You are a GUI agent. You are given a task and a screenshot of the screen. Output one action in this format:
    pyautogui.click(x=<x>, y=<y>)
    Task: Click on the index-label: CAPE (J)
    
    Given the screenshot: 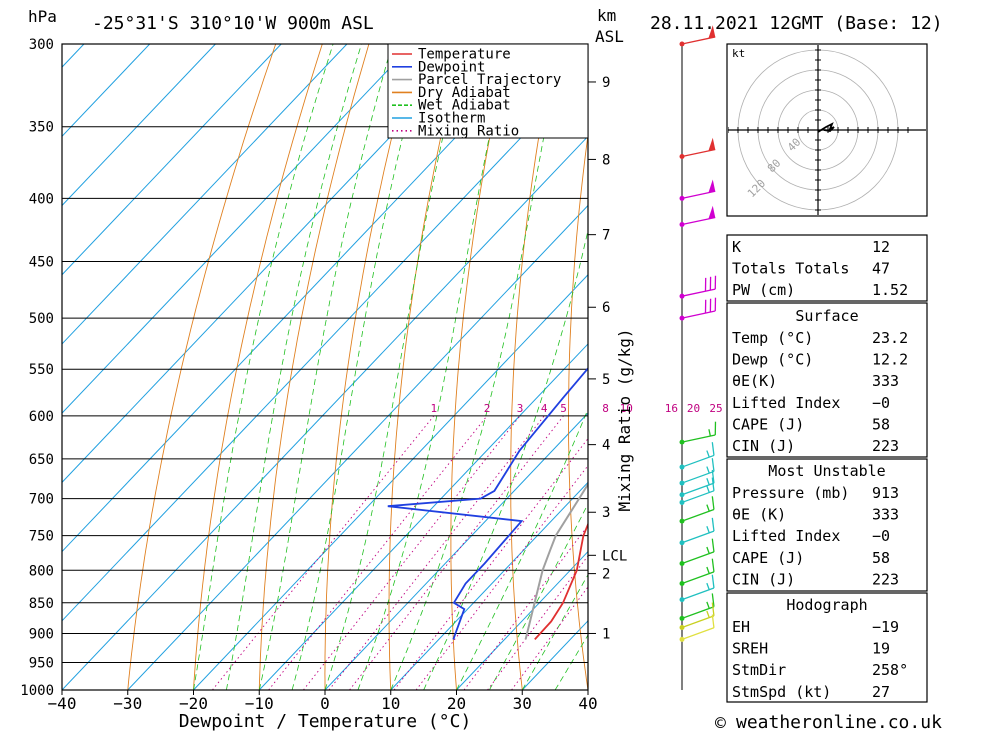 What is the action you would take?
    pyautogui.click(x=768, y=558)
    